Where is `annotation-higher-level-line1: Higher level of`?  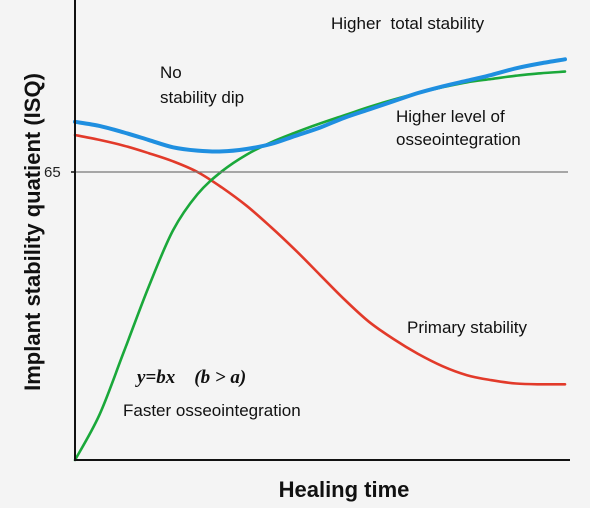 annotation-higher-level-line1: Higher level of is located at coordinates (450, 116).